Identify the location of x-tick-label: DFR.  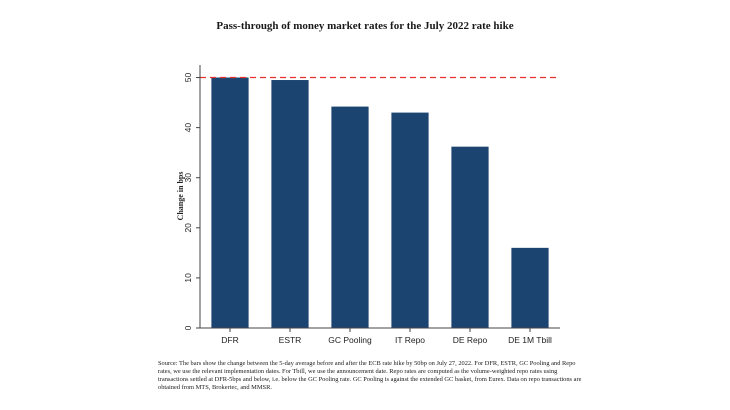
(229, 340).